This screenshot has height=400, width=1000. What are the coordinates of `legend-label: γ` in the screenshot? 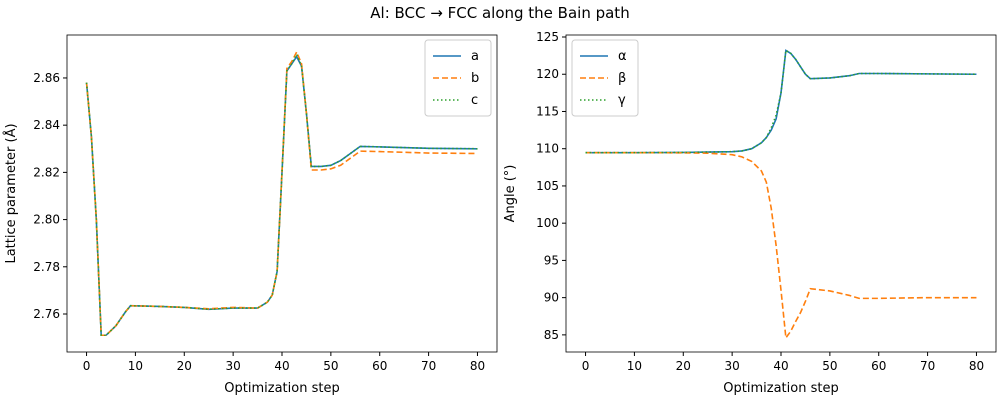 It's located at (622, 100).